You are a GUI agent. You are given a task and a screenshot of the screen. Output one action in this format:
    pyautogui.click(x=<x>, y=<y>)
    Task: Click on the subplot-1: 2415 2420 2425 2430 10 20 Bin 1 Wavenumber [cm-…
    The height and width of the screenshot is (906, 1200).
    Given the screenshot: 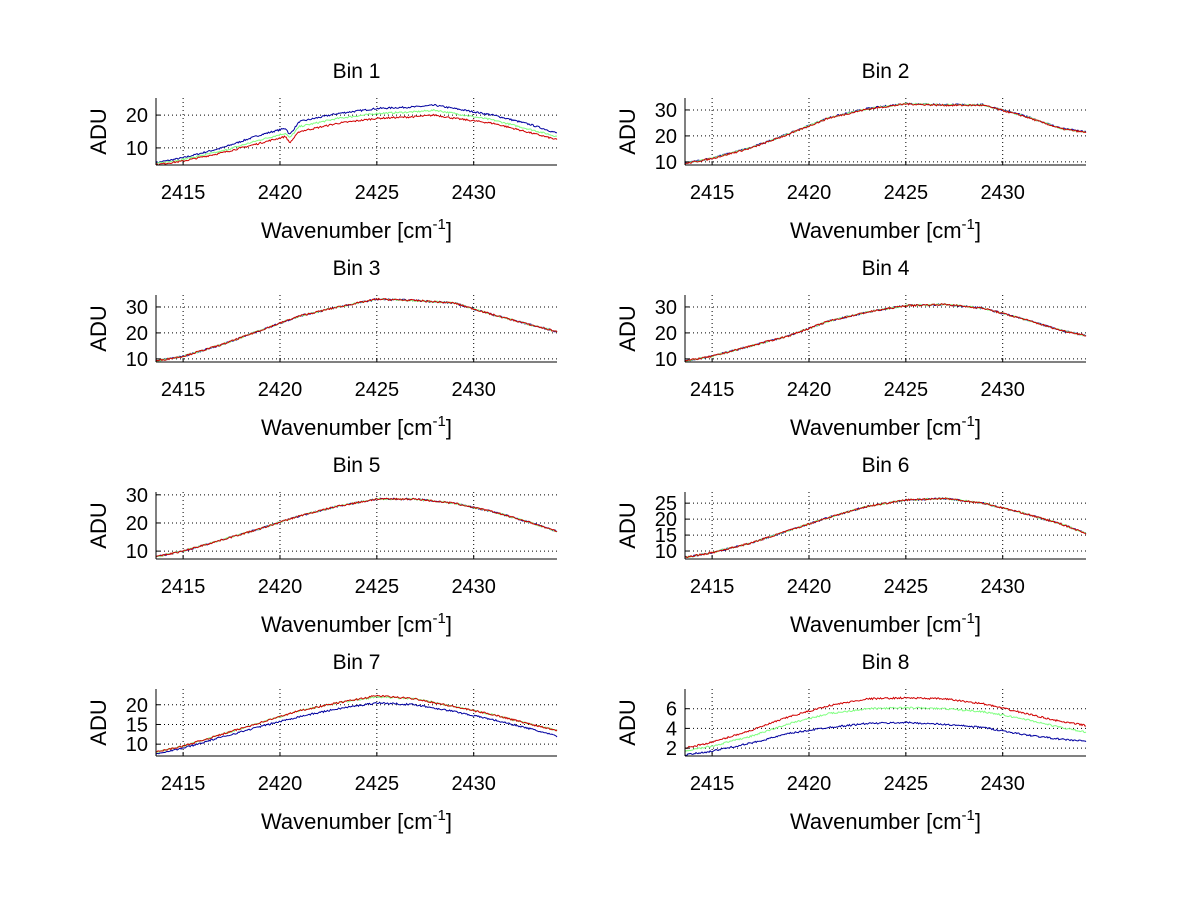 What is the action you would take?
    pyautogui.click(x=322, y=151)
    